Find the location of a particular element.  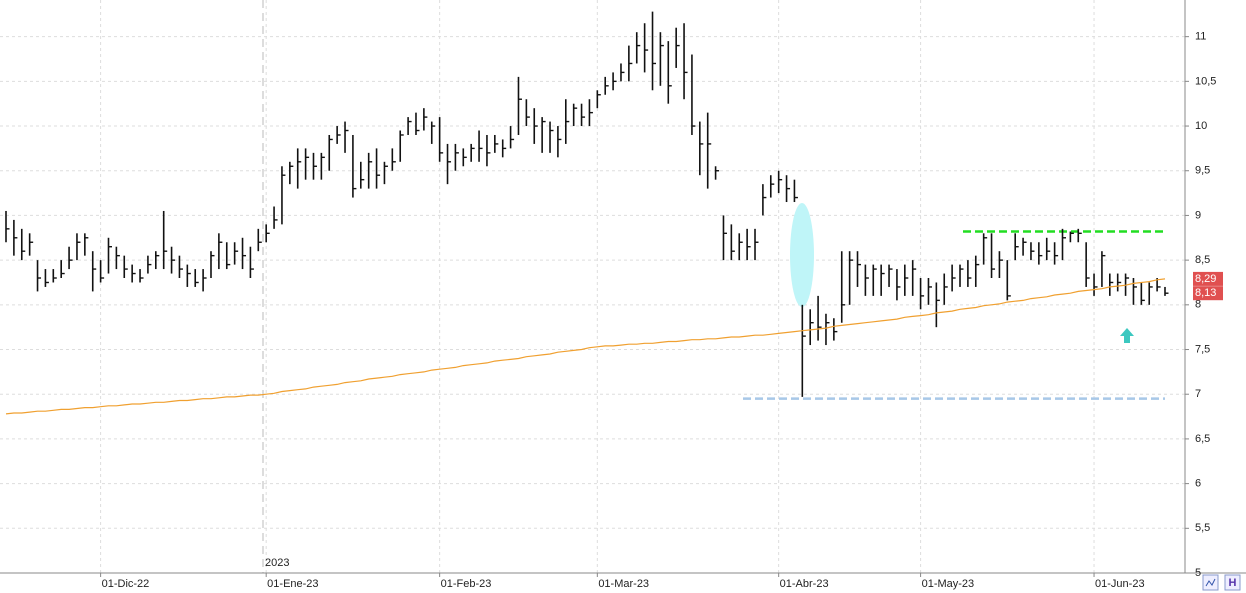

price-tag: 8,29 is located at coordinates (1208, 278).